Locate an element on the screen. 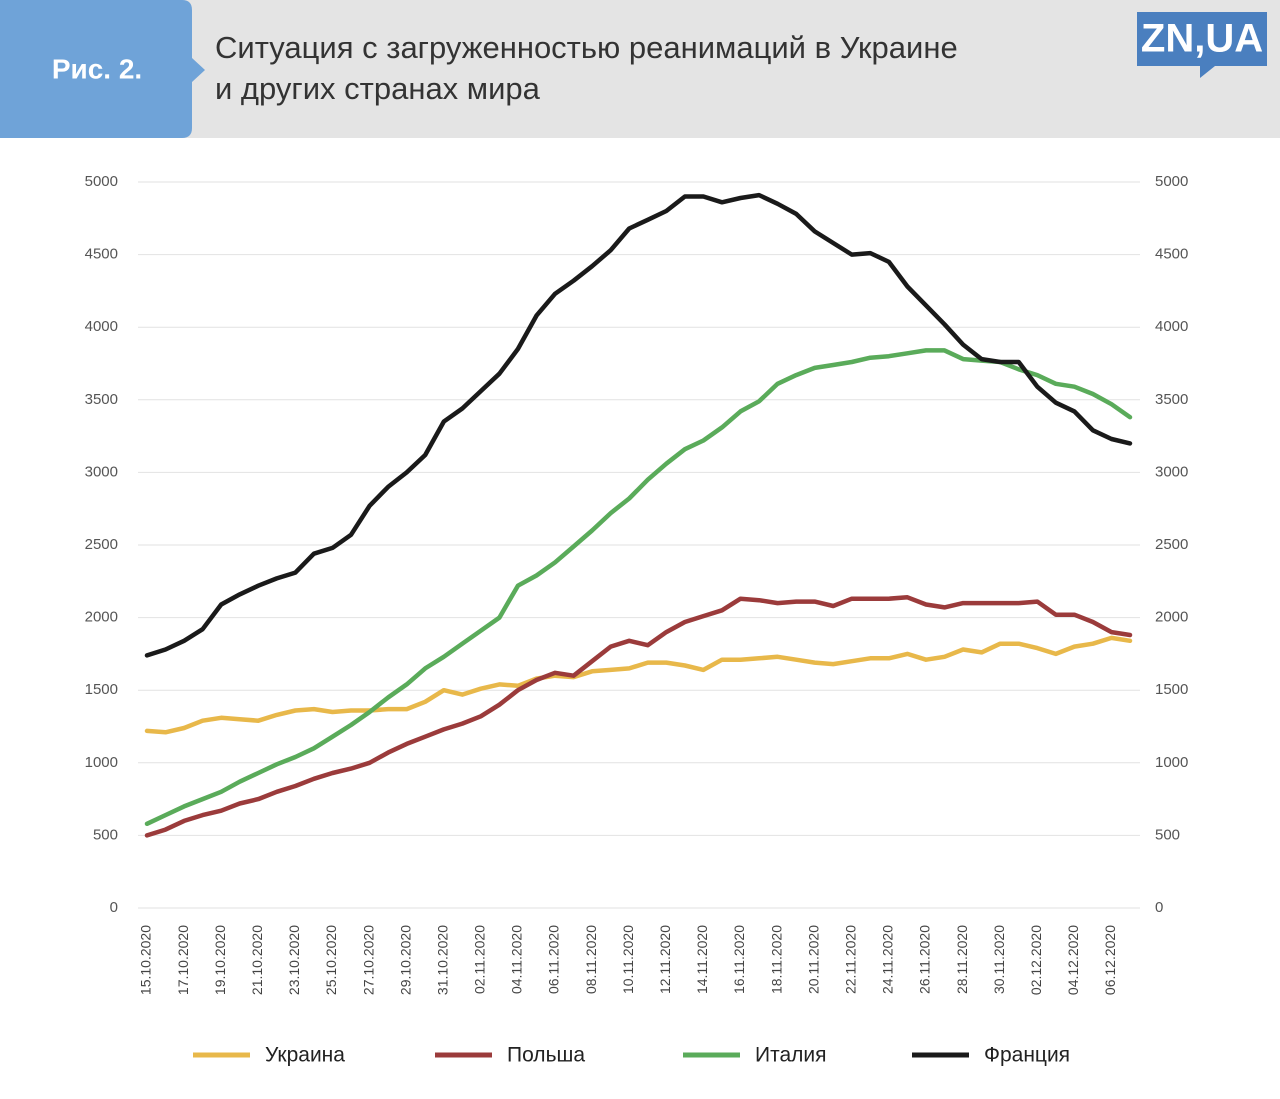 This screenshot has width=1280, height=1099. y-tick-label: 4500 is located at coordinates (101, 254).